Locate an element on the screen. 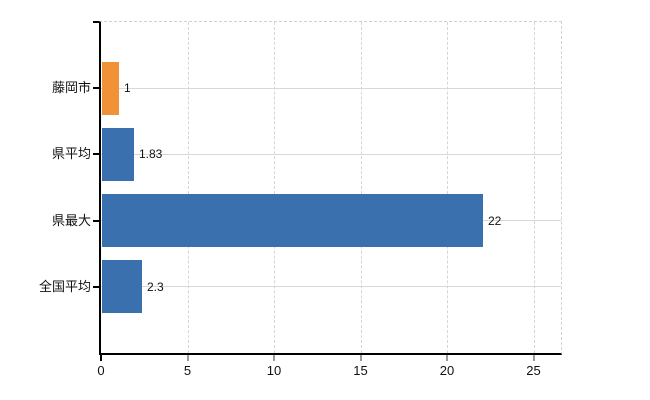 The image size is (650, 400). bar-value-label: 22 is located at coordinates (495, 220).